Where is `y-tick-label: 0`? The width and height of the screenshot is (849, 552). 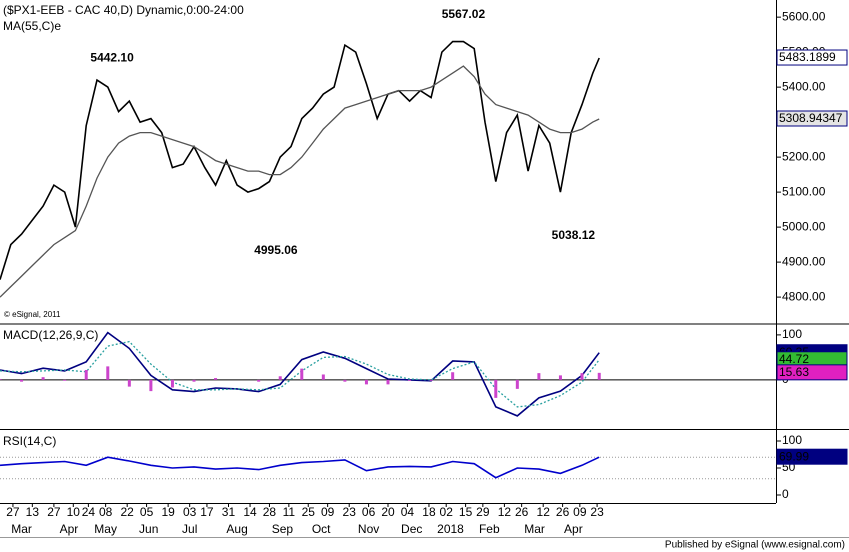
y-tick-label: 0 is located at coordinates (785, 494).